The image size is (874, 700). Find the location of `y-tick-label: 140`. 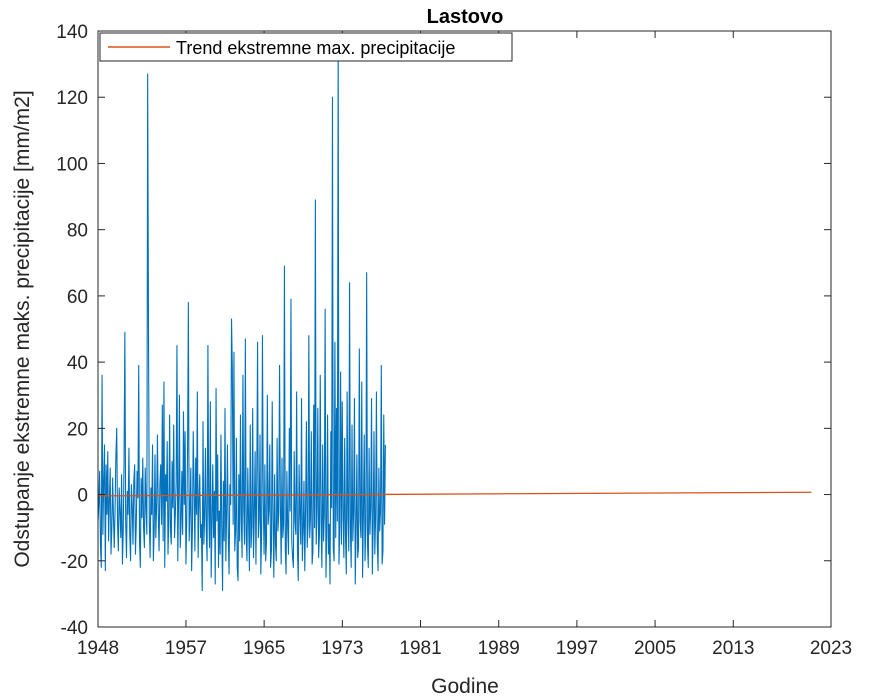

y-tick-label: 140 is located at coordinates (72, 32).